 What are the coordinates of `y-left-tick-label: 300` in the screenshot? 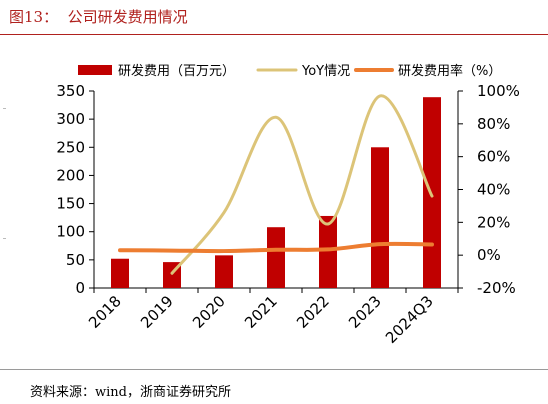 It's located at (70, 119).